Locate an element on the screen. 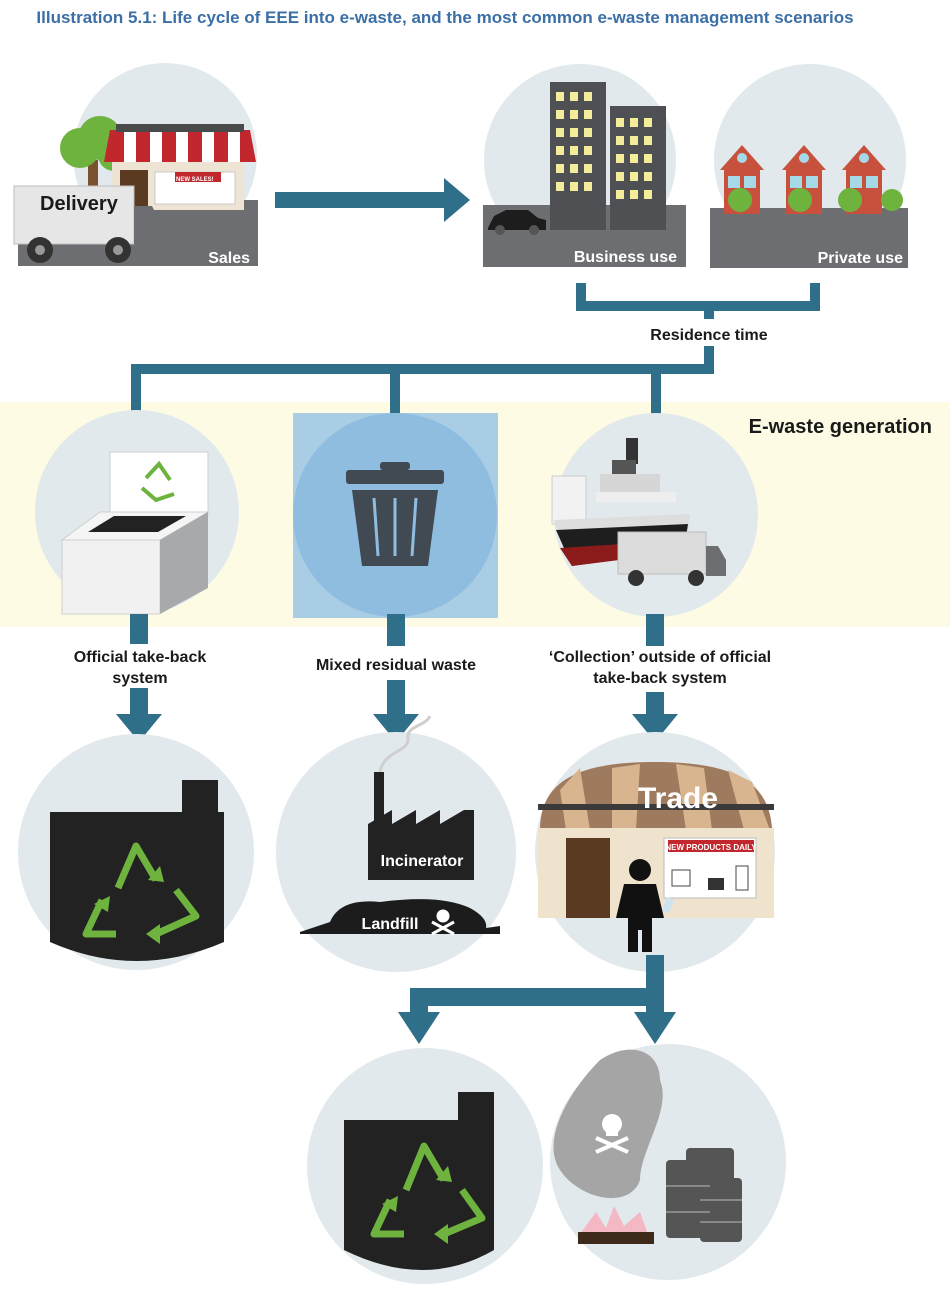 This screenshot has height=1290, width=950. business-use-label: Business use is located at coordinates (625, 257).